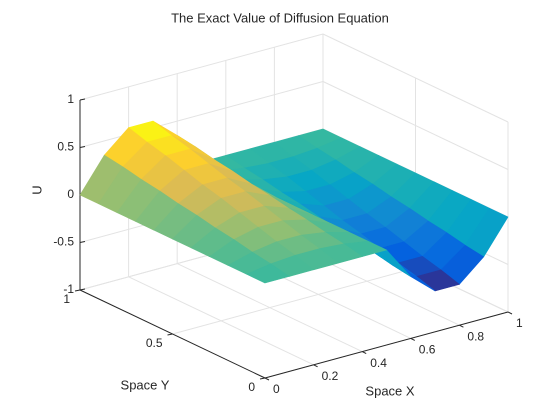 This screenshot has height=420, width=560. What do you see at coordinates (268, 273) in the screenshot?
I see `surface-cell` at bounding box center [268, 273].